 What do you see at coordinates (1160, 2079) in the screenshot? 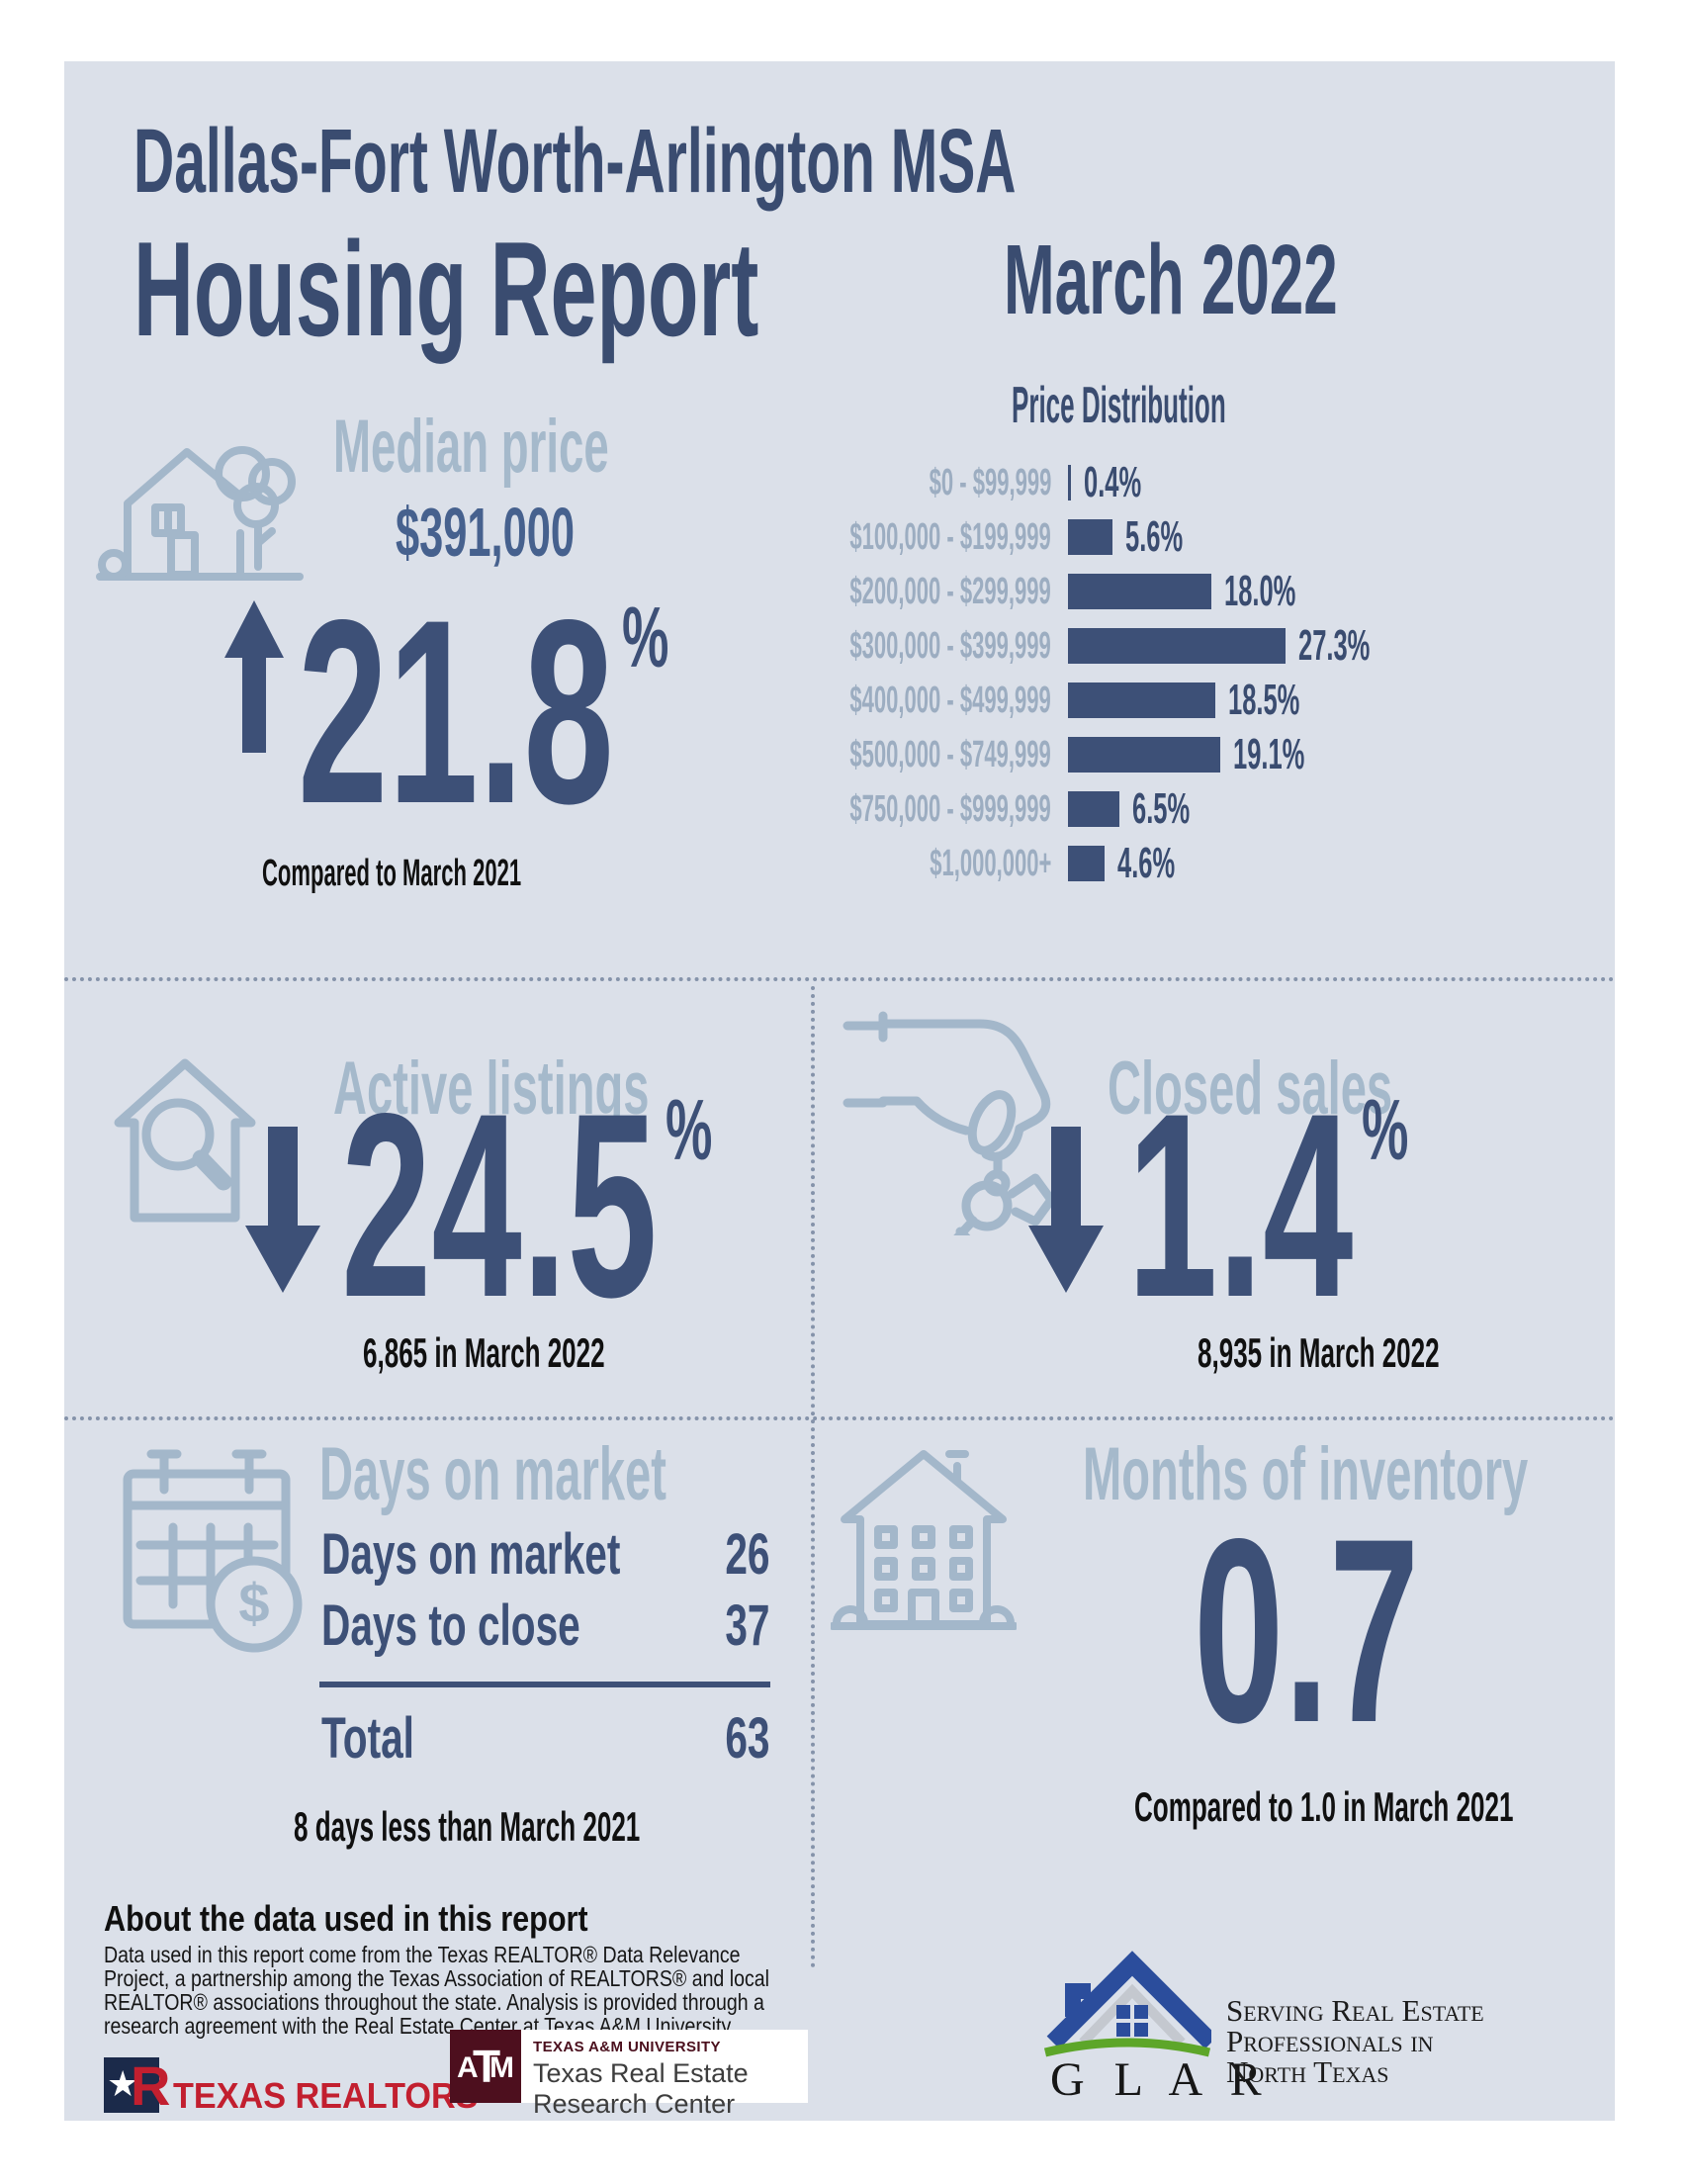
I see `glar-wordmark: G L A R` at bounding box center [1160, 2079].